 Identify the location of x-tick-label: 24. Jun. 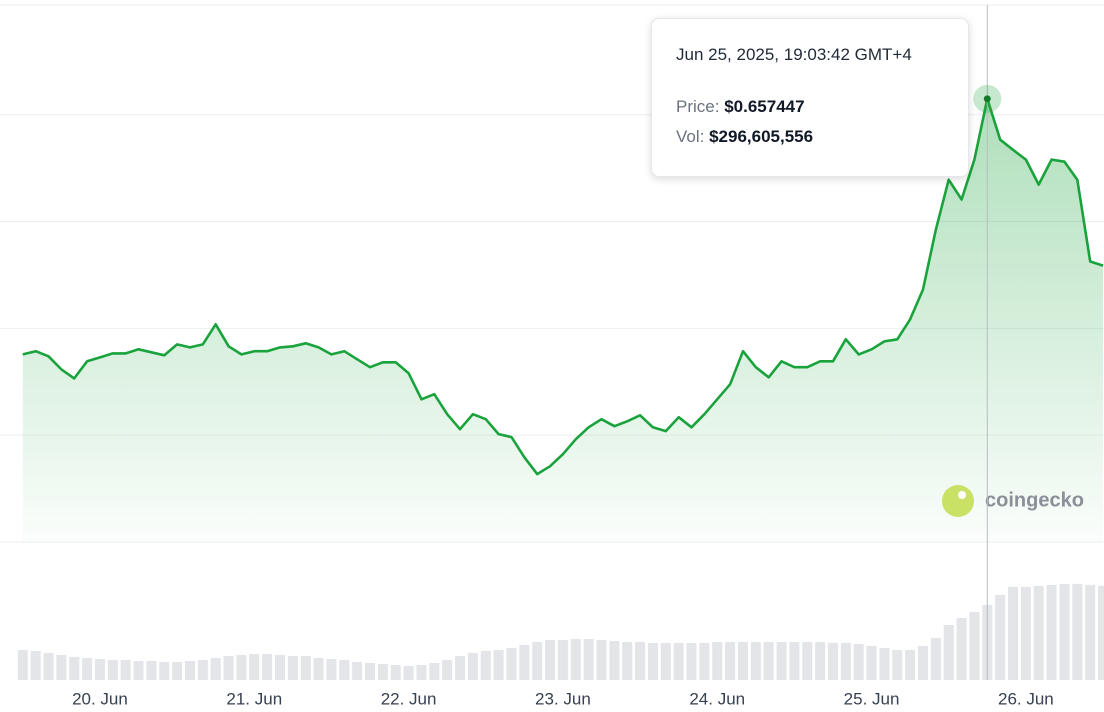
(717, 698).